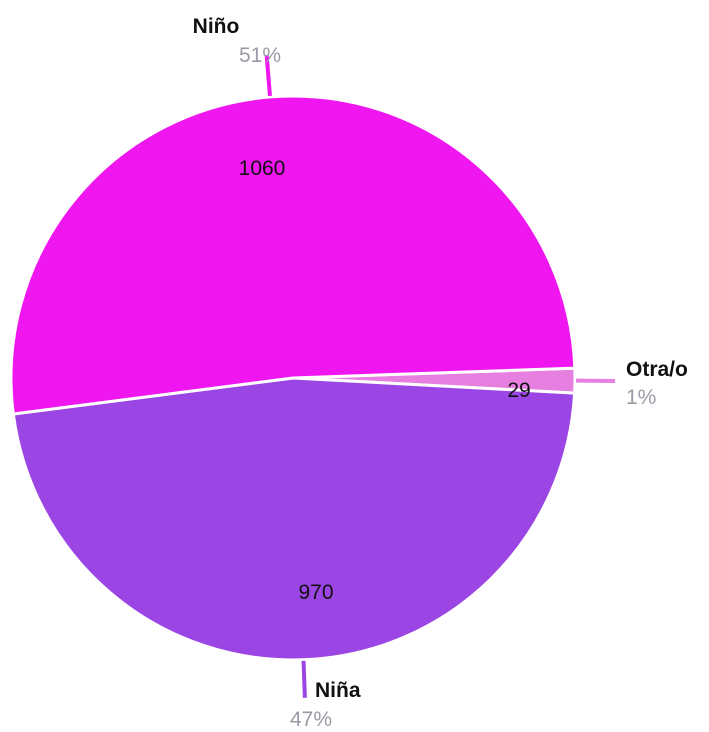 The width and height of the screenshot is (709, 732). I want to click on value-nina: 970, so click(315, 592).